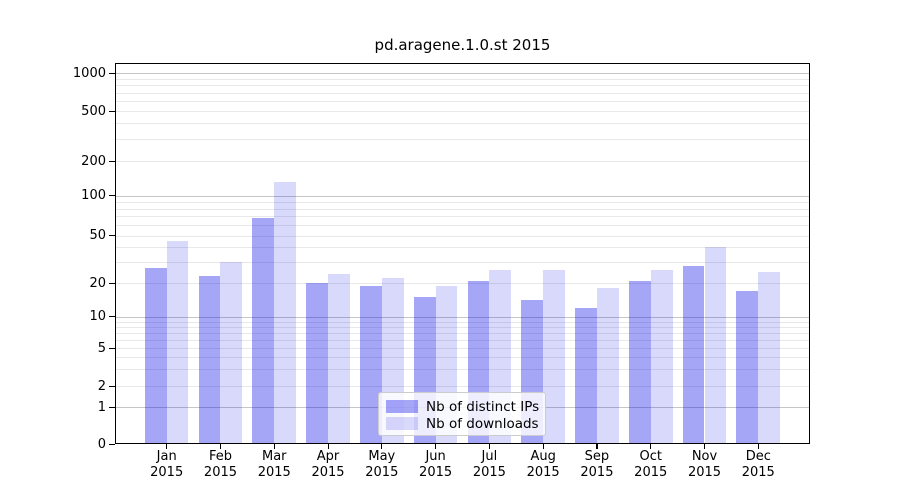 The image size is (900, 500). Describe the element at coordinates (382, 456) in the screenshot. I see `x-label-month: May` at that location.